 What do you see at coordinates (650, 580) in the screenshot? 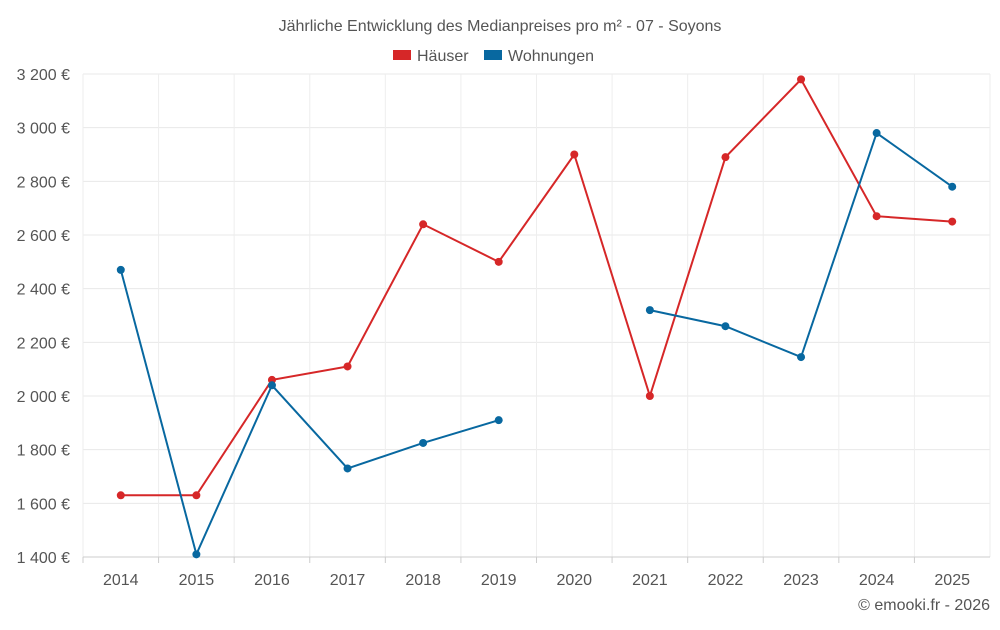
I see `x-tick-label: 2021` at bounding box center [650, 580].